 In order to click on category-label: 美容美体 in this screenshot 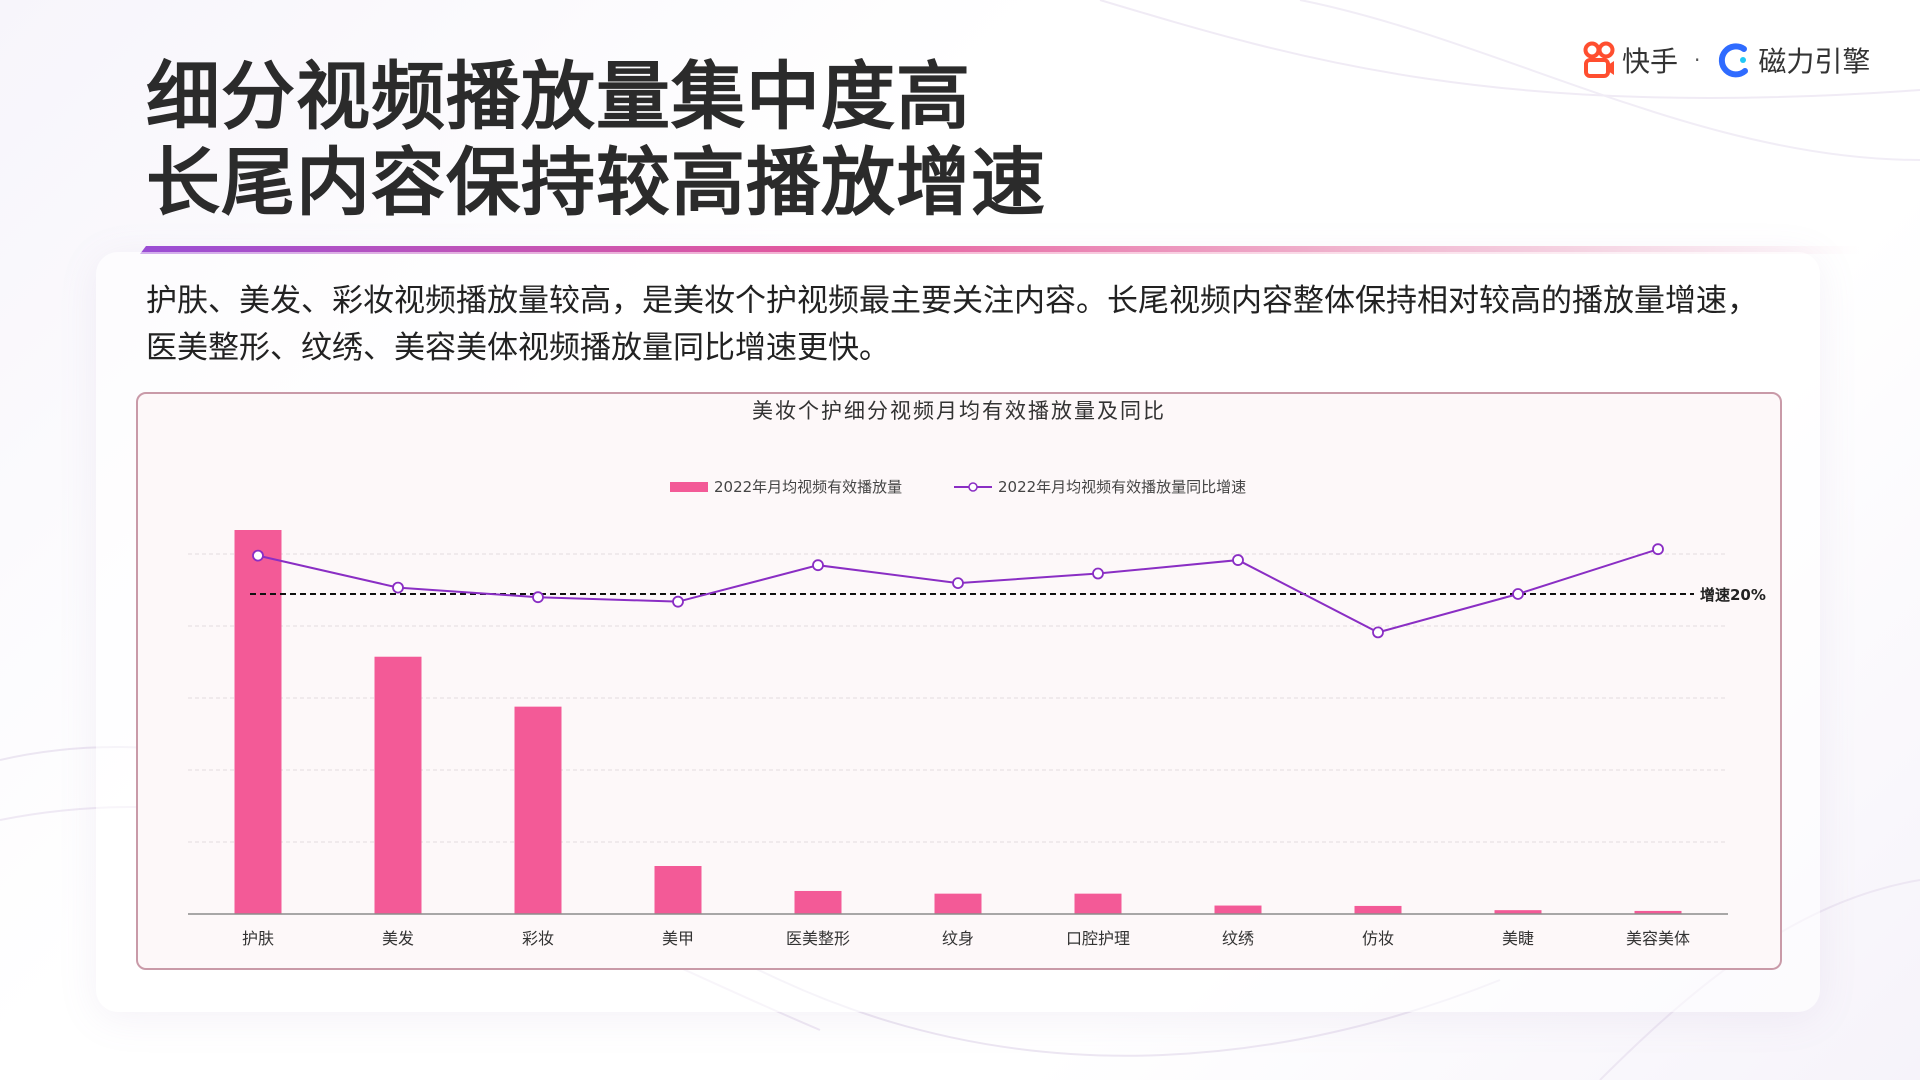, I will do `click(1658, 938)`.